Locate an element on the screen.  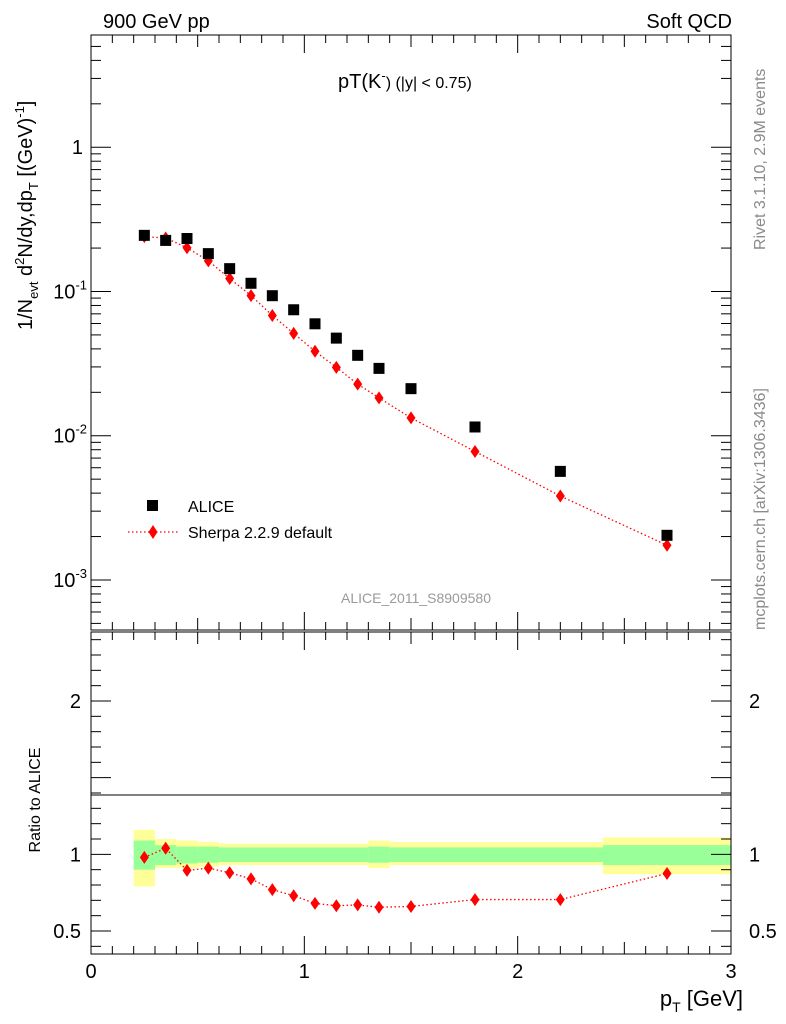
ratio-sherpa-line is located at coordinates (406, 877).